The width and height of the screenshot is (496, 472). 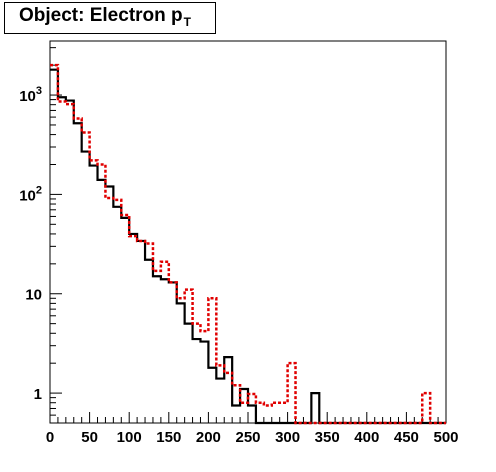 What do you see at coordinates (129, 437) in the screenshot?
I see `x-tick-label: 100` at bounding box center [129, 437].